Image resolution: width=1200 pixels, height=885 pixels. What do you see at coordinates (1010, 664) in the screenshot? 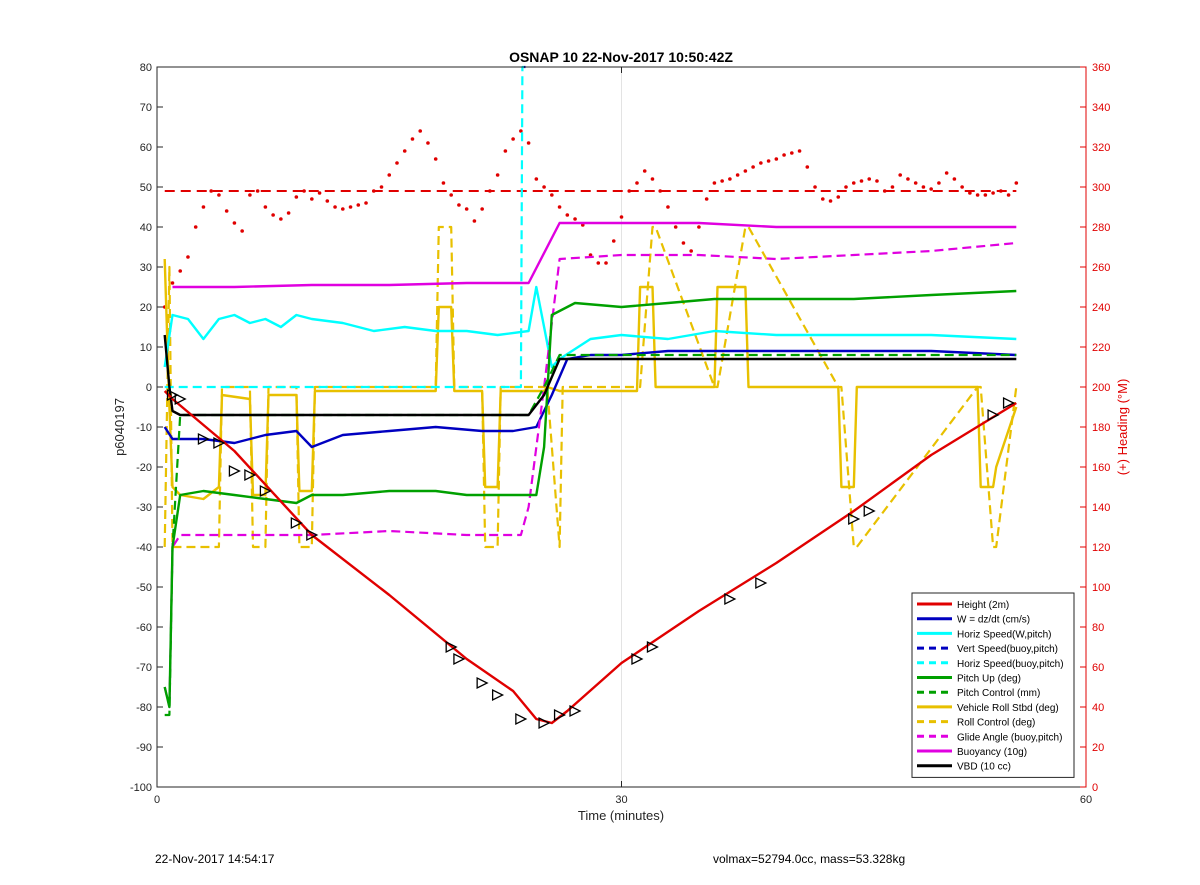
I see `legend-label-horiz-speed-buoy-pitch: Horiz Speed(buoy,pitch)` at bounding box center [1010, 664].